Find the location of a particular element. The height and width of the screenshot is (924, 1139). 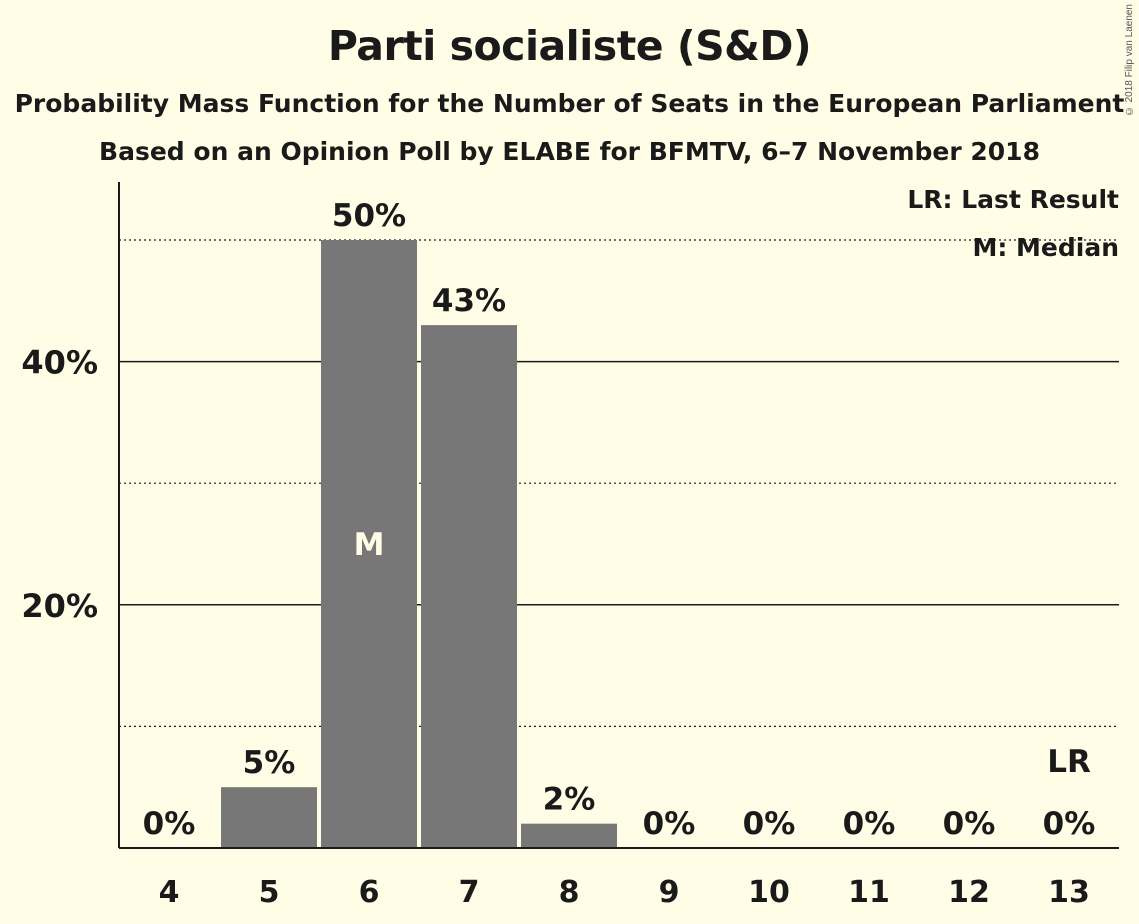

x-tick-label: 4 is located at coordinates (169, 892).